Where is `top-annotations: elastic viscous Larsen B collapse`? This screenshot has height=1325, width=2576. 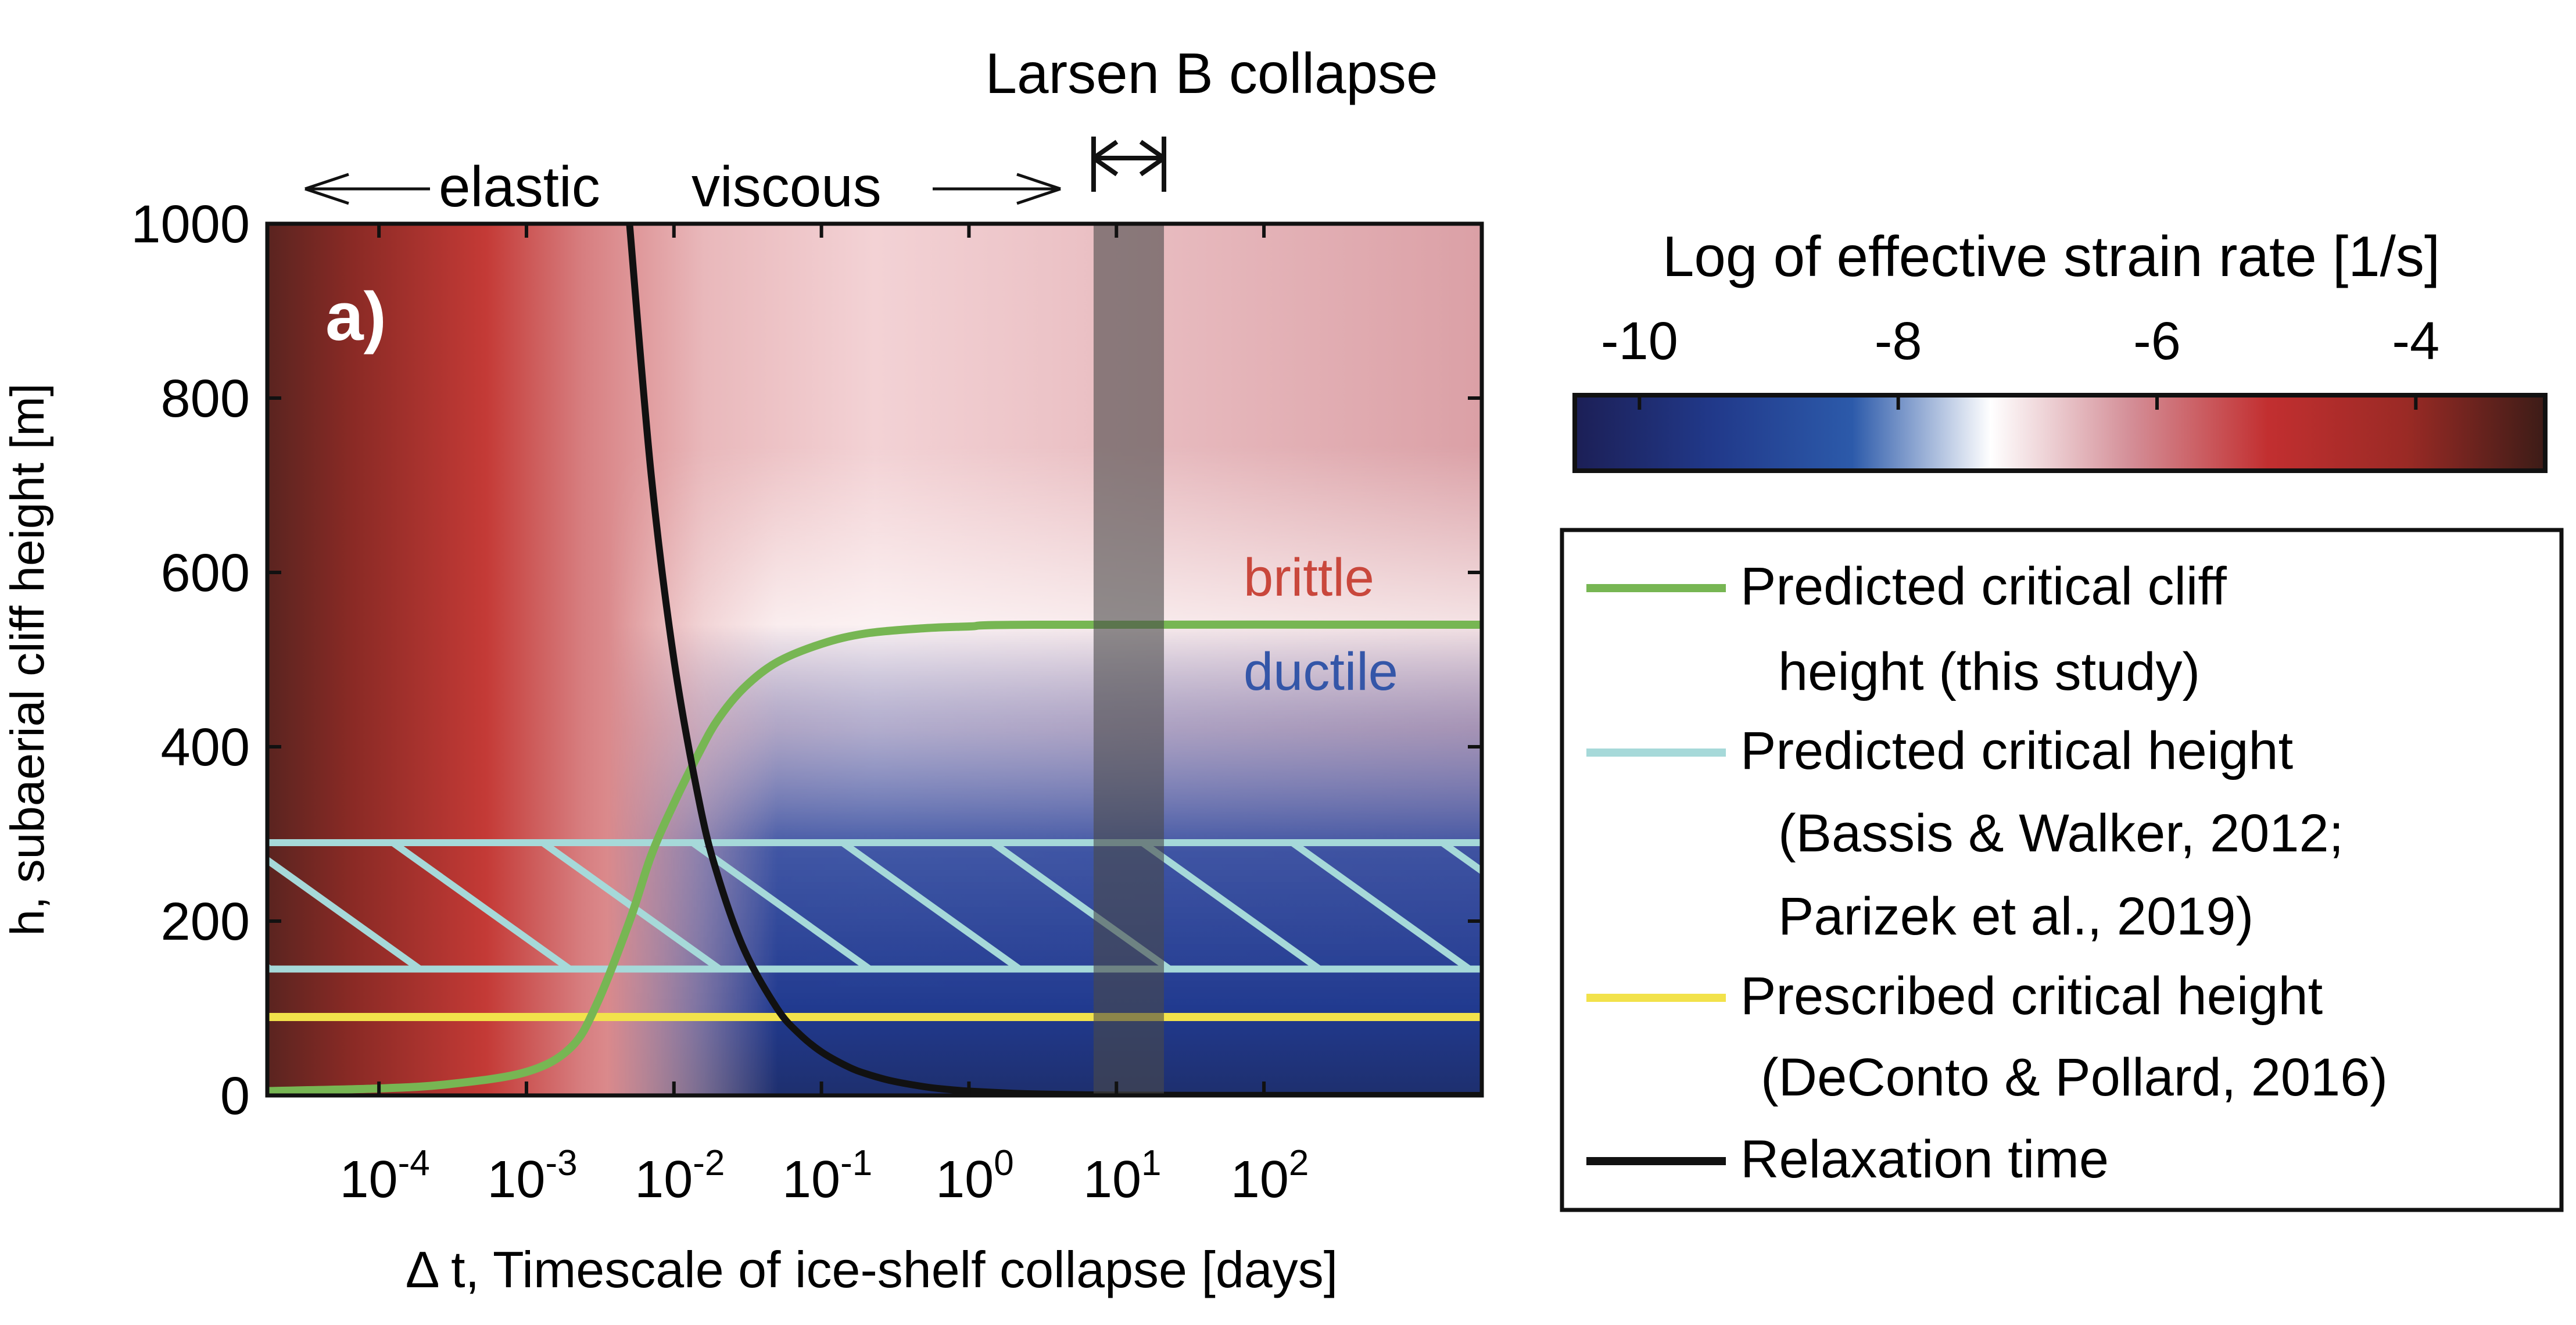 top-annotations: elastic viscous Larsen B collapse is located at coordinates (871, 130).